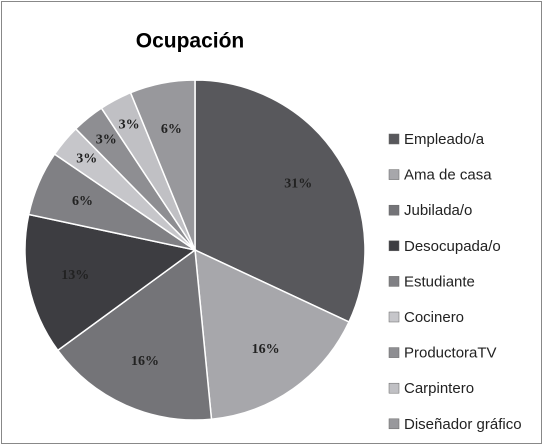 This screenshot has height=445, width=543. Describe the element at coordinates (450, 353) in the screenshot. I see `legend-label: ProductoraTV` at that location.